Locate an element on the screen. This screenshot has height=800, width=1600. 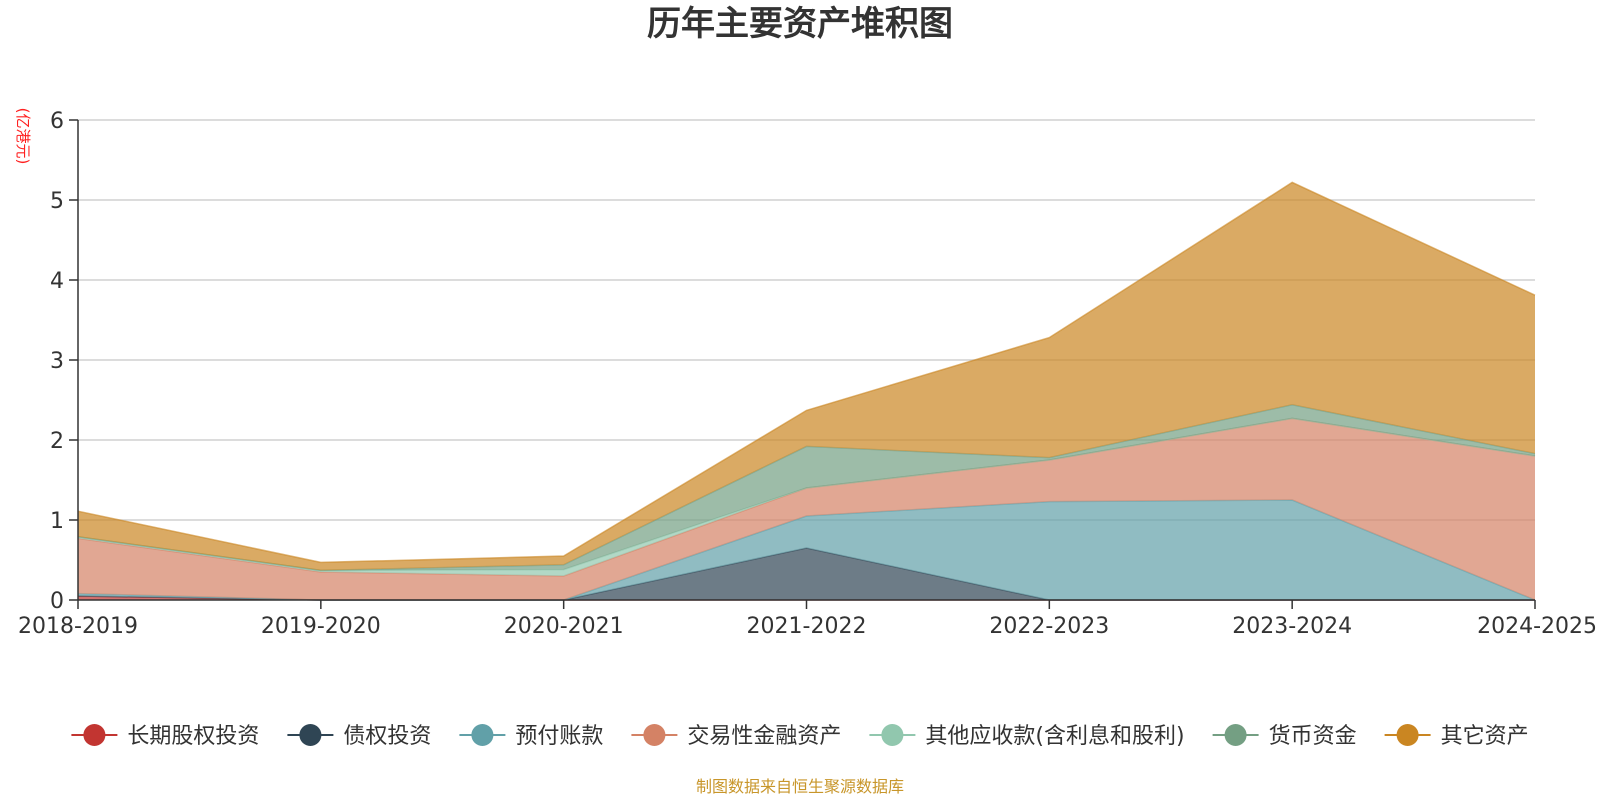
legend-item-1: 长期股权投资 is located at coordinates (165, 736).